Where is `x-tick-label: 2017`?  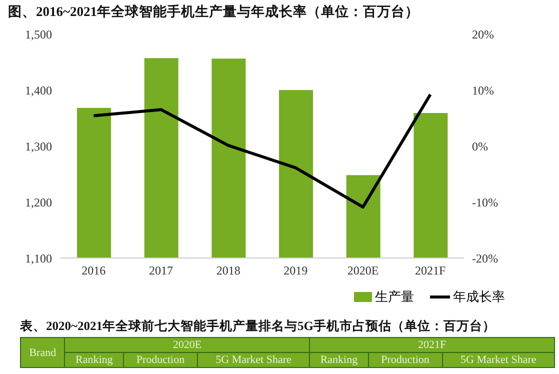
x-tick-label: 2017 is located at coordinates (161, 271).